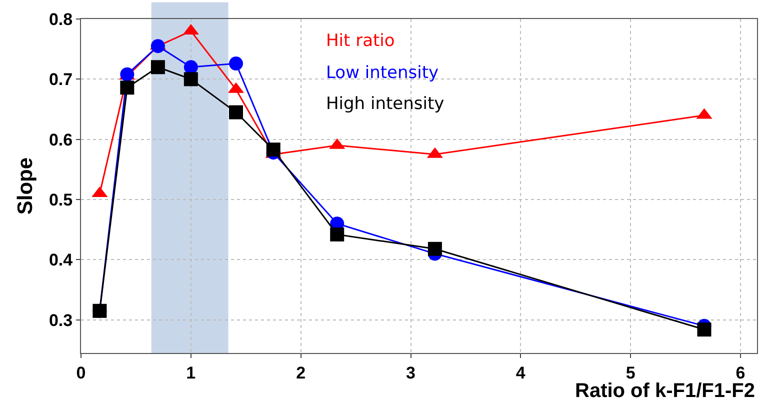  I want to click on y-tick-label: 0.8, so click(60, 19).